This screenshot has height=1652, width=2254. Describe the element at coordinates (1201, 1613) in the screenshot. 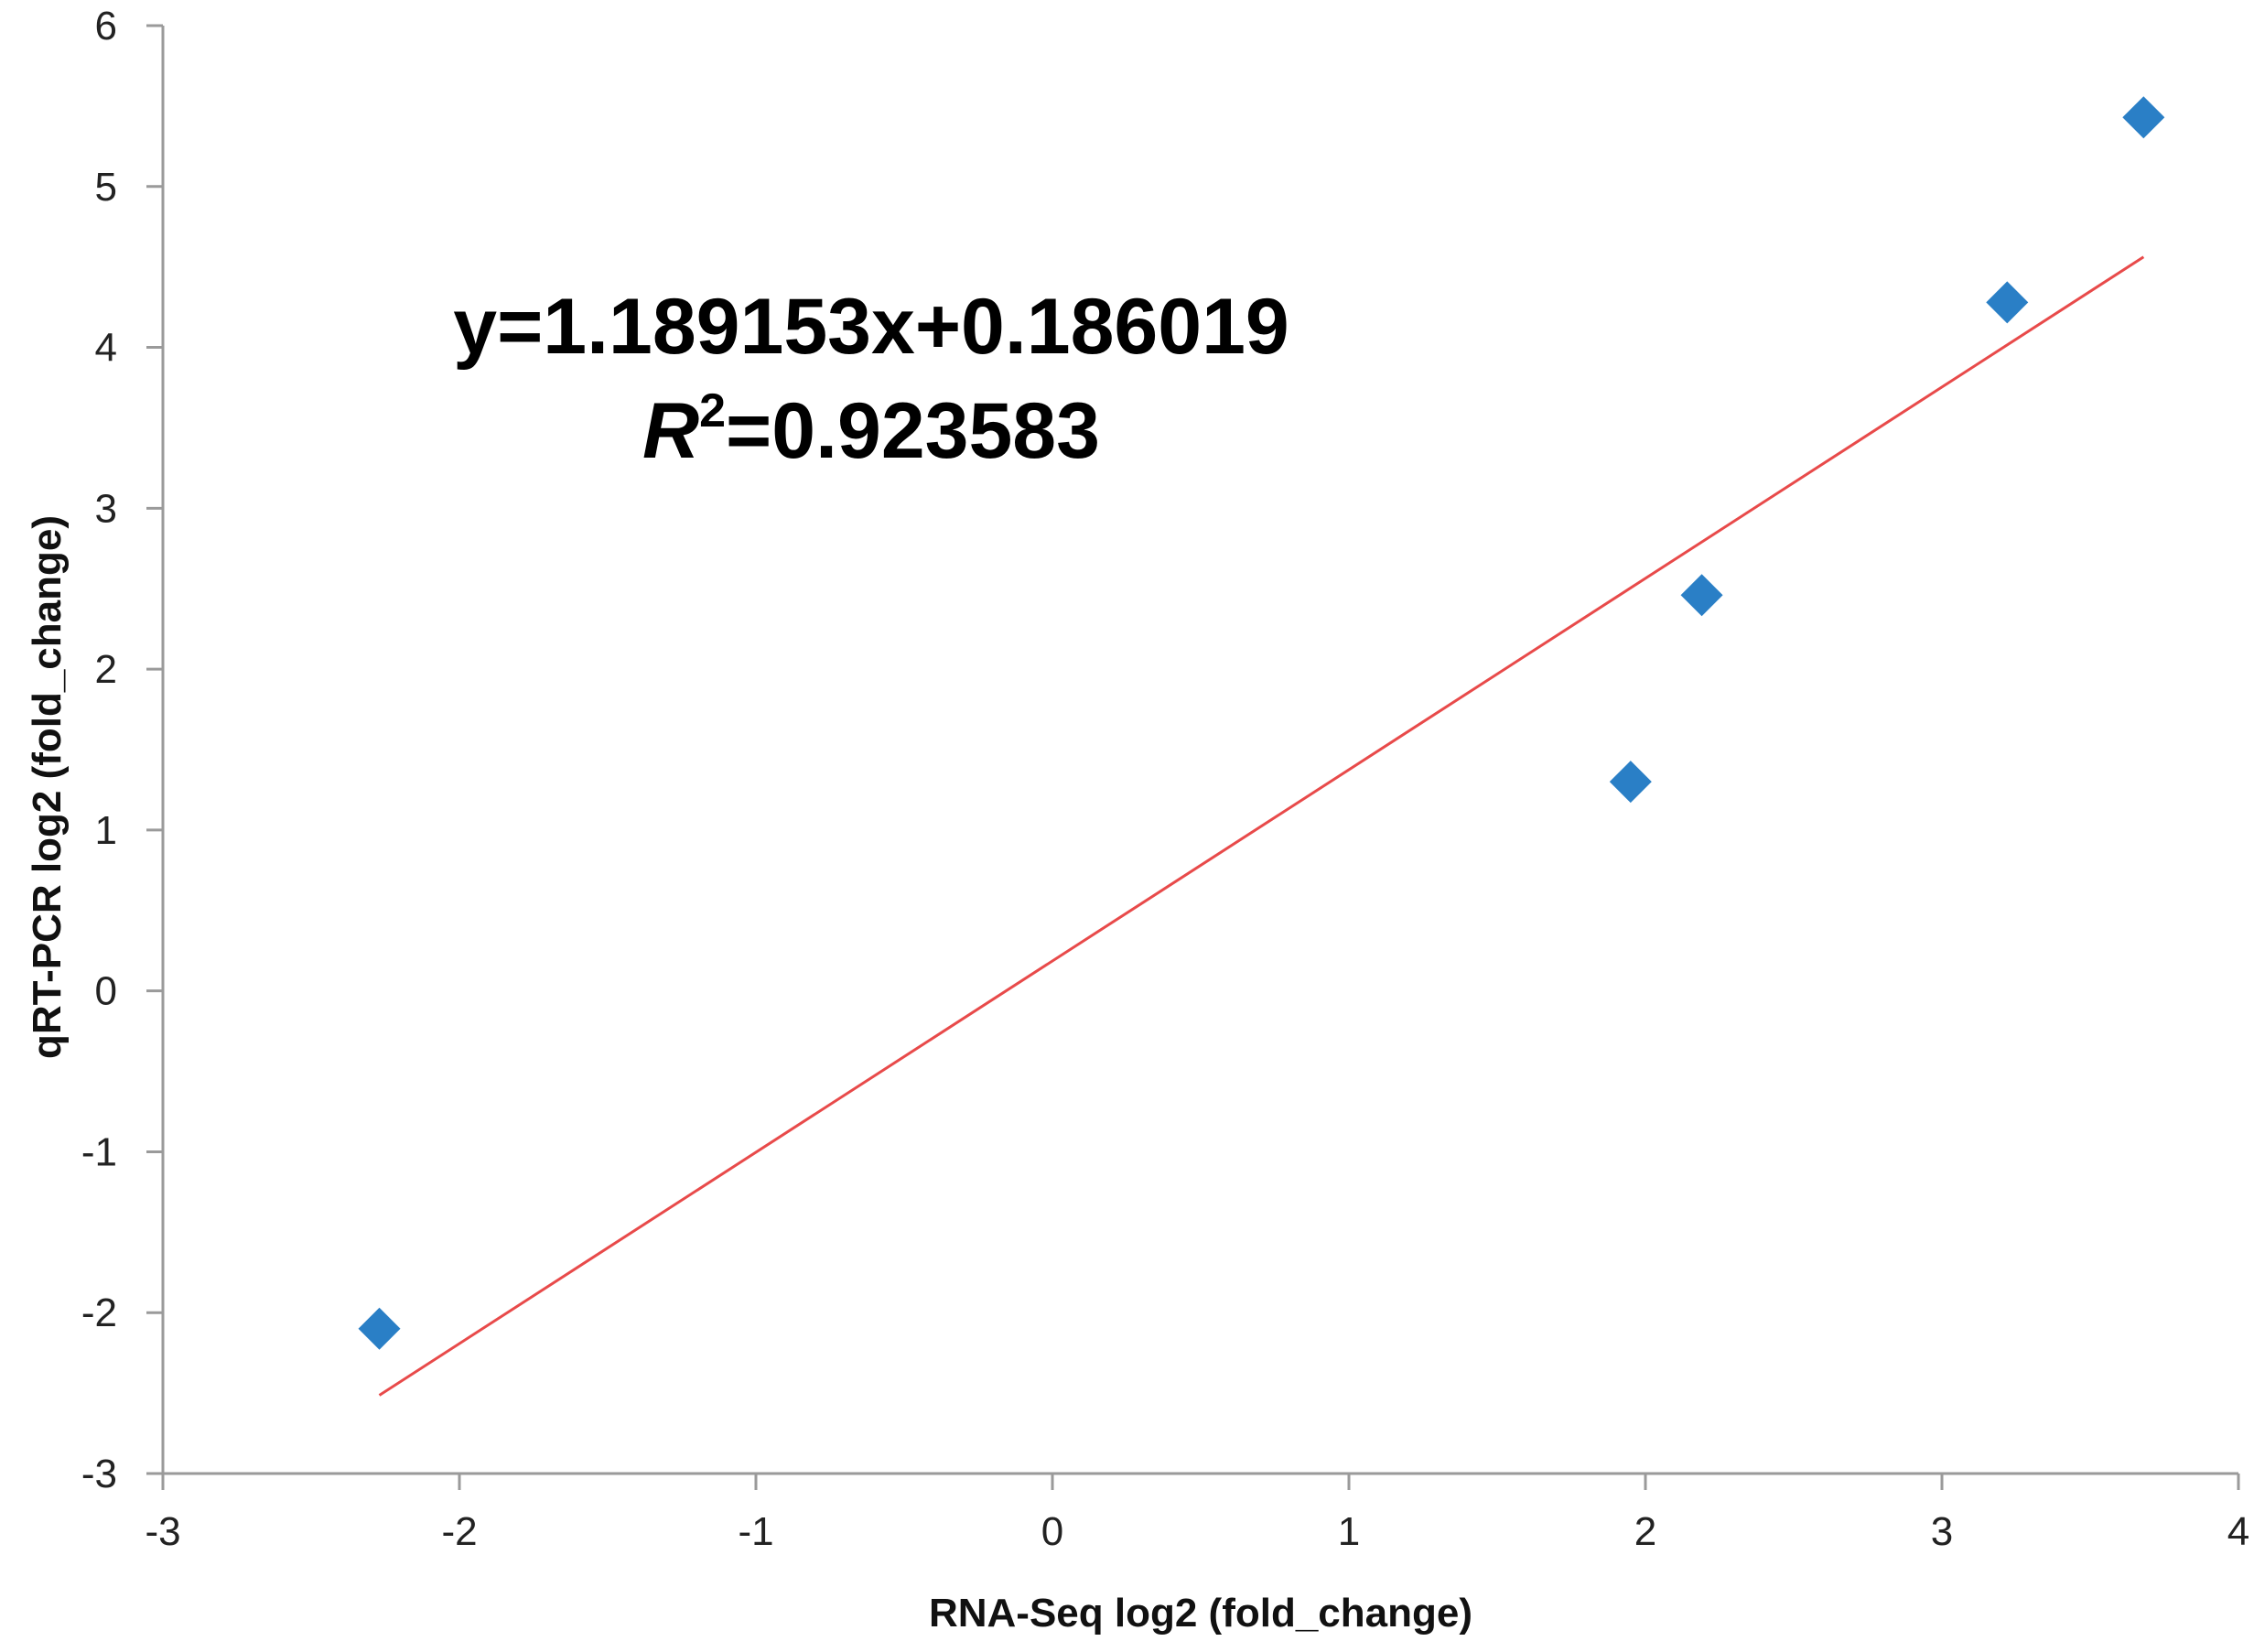

I see `x-axis-title: RNA-Seq log2 (fold_change)` at that location.